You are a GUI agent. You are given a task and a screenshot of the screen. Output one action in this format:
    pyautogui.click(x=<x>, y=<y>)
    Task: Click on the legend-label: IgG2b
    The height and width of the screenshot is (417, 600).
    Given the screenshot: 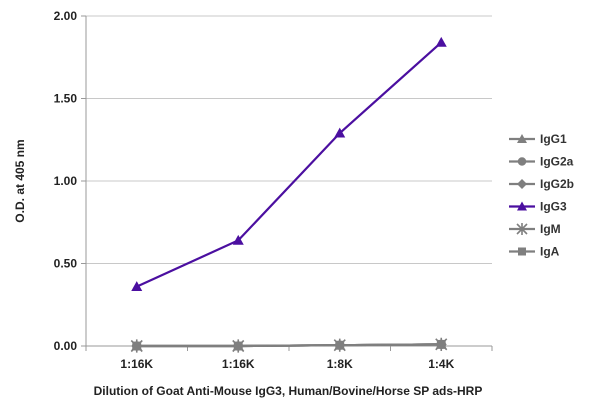 What is the action you would take?
    pyautogui.click(x=557, y=184)
    